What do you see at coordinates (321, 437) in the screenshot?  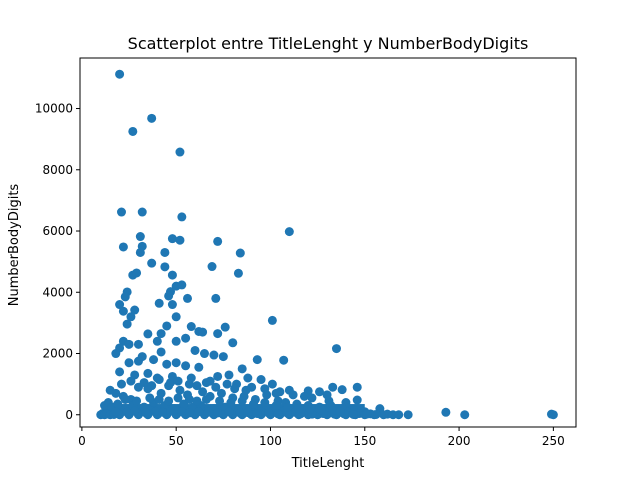 I see `x-axis-ticks: 0 50 100 150 200 250` at bounding box center [321, 437].